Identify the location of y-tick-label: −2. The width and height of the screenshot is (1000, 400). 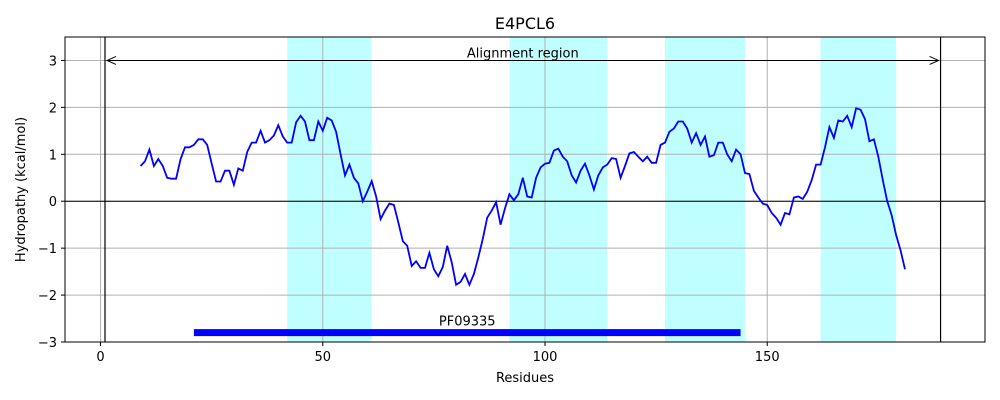
(47, 296).